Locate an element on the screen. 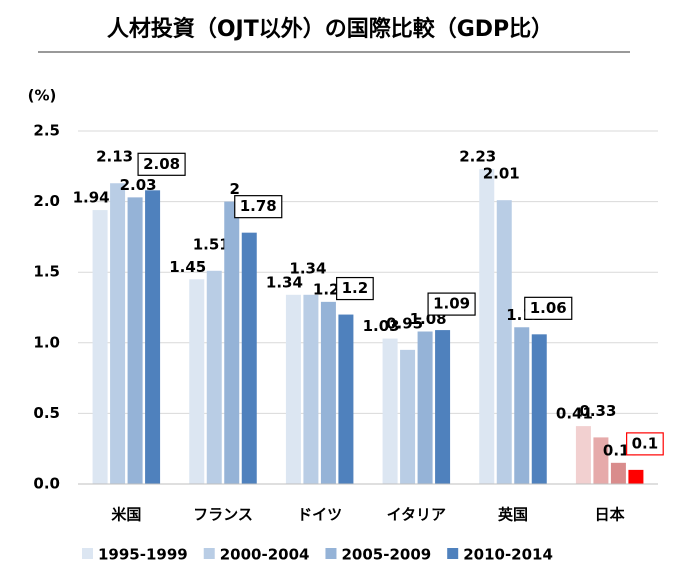  value-label: 1.2 is located at coordinates (355, 288).